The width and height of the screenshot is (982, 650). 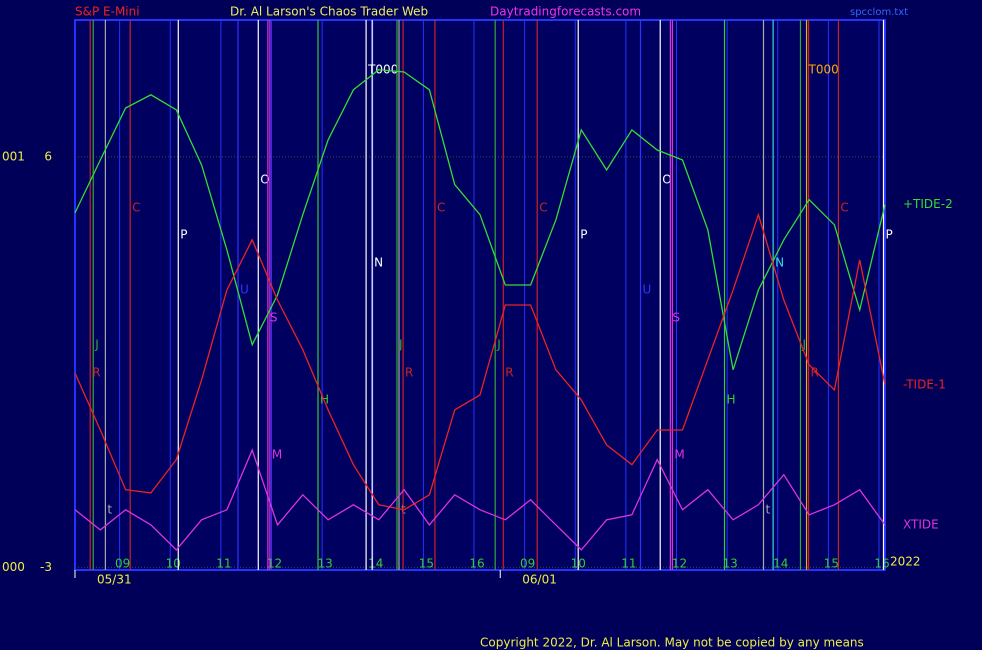 What do you see at coordinates (480, 499) in the screenshot?
I see `series-line` at bounding box center [480, 499].